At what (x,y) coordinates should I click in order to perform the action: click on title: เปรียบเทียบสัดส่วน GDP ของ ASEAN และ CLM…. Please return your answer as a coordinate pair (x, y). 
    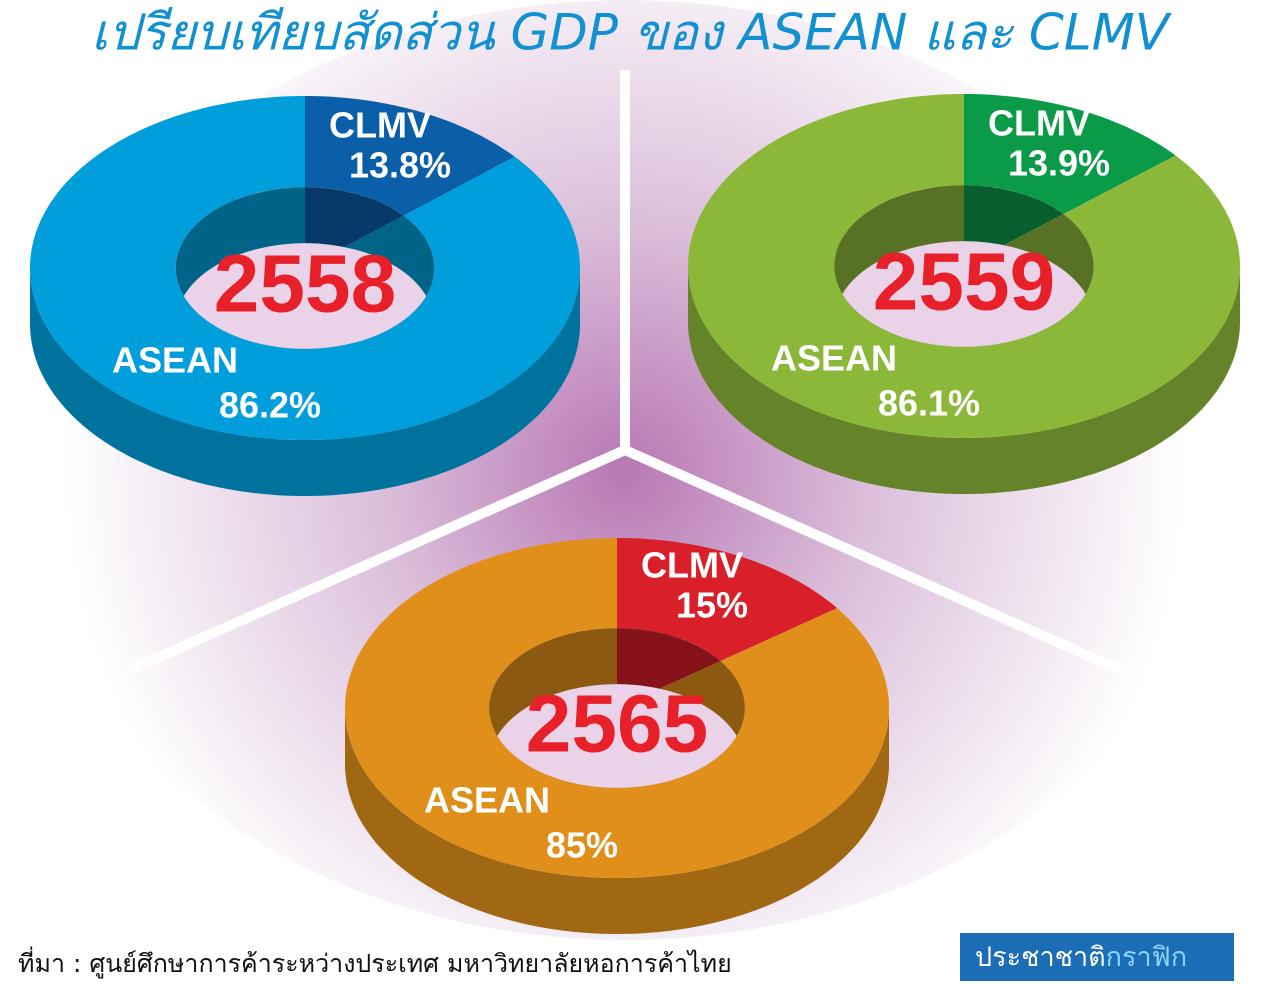
    Looking at the image, I should click on (632, 33).